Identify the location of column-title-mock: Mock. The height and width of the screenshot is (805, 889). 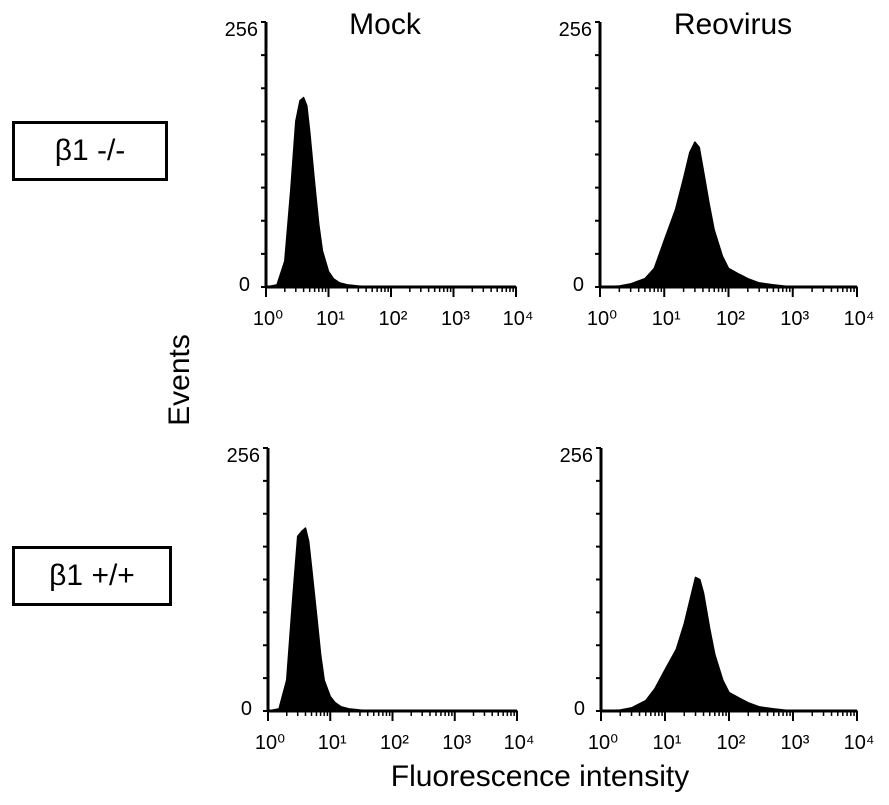
(385, 24).